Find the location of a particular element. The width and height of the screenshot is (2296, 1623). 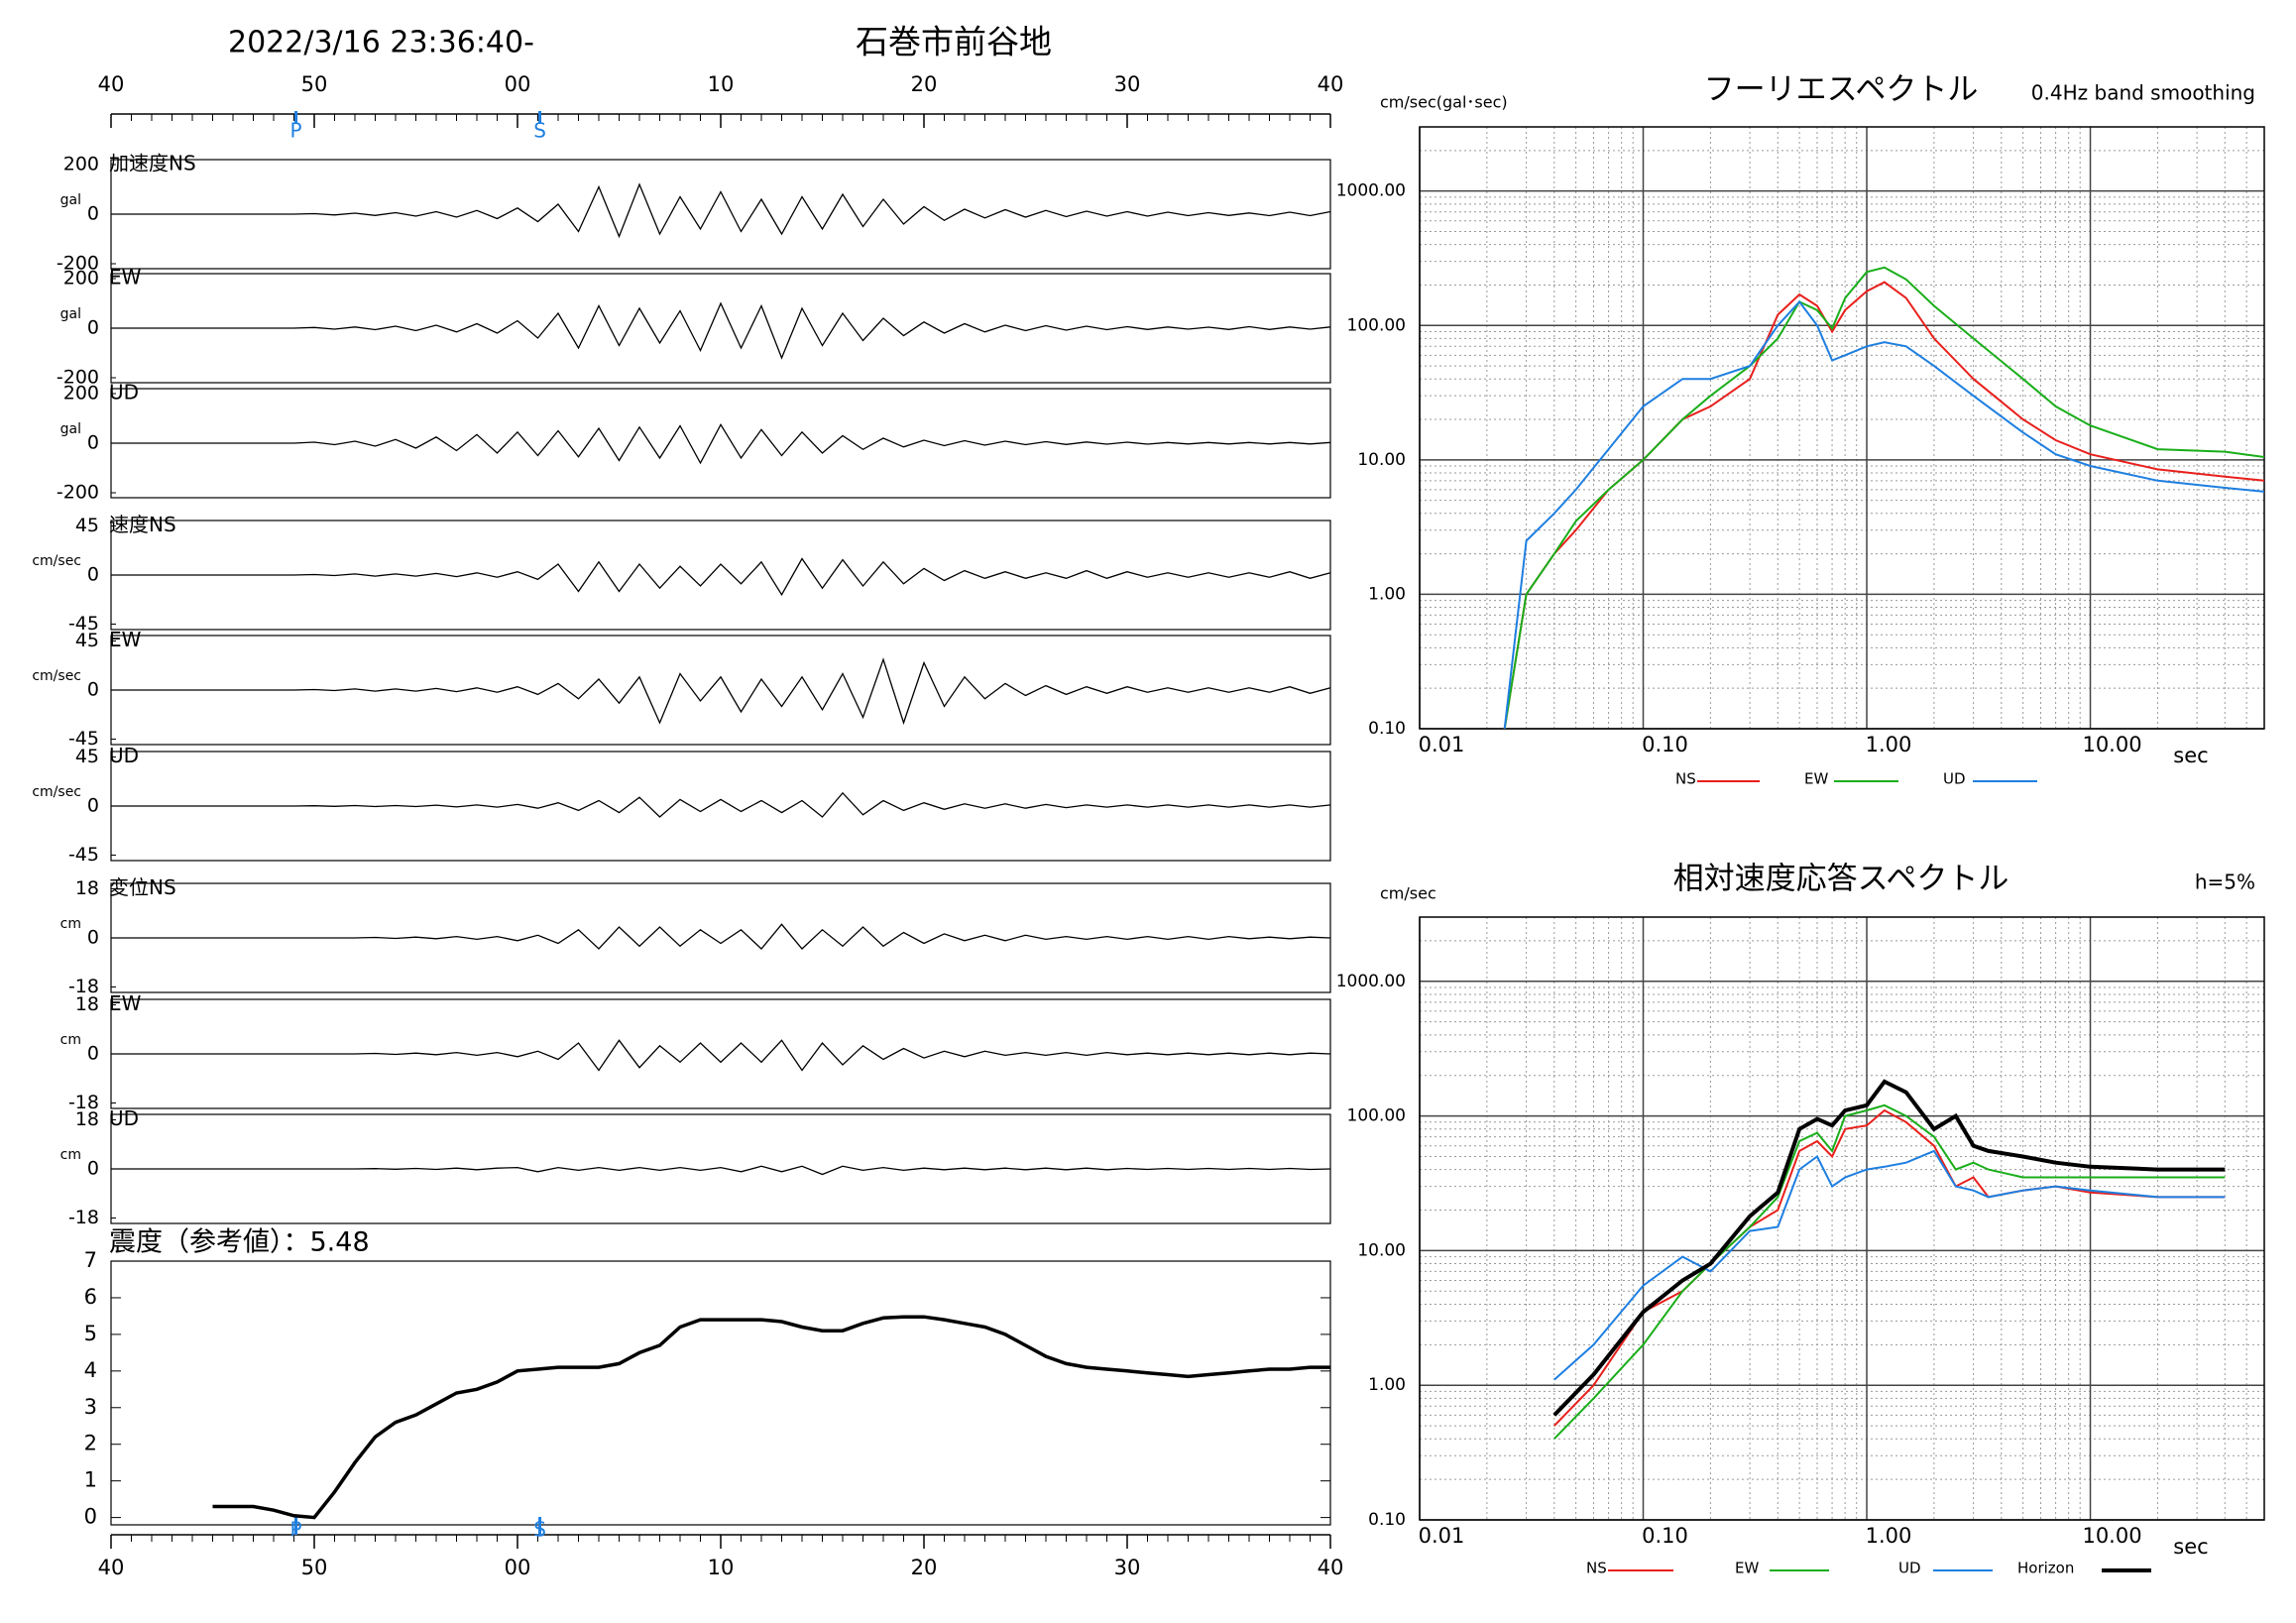

intensity-frame is located at coordinates (721, 1393).